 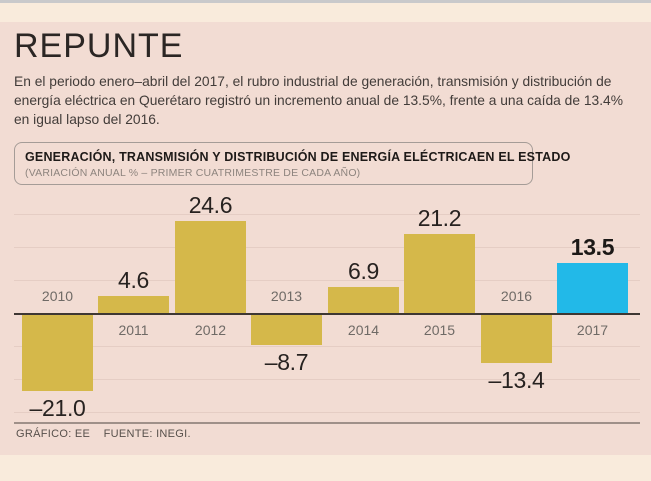 I want to click on value-label-2016: –13.4, so click(x=516, y=380).